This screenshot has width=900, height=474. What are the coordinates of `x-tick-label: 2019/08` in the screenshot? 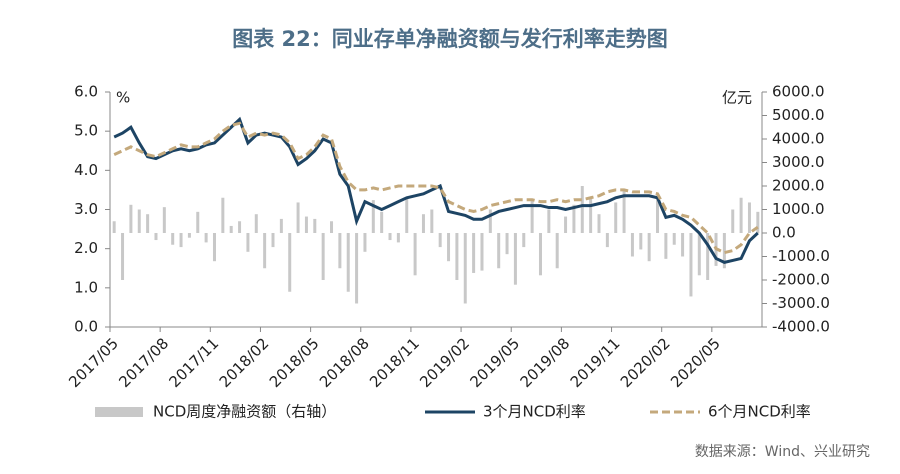 It's located at (545, 362).